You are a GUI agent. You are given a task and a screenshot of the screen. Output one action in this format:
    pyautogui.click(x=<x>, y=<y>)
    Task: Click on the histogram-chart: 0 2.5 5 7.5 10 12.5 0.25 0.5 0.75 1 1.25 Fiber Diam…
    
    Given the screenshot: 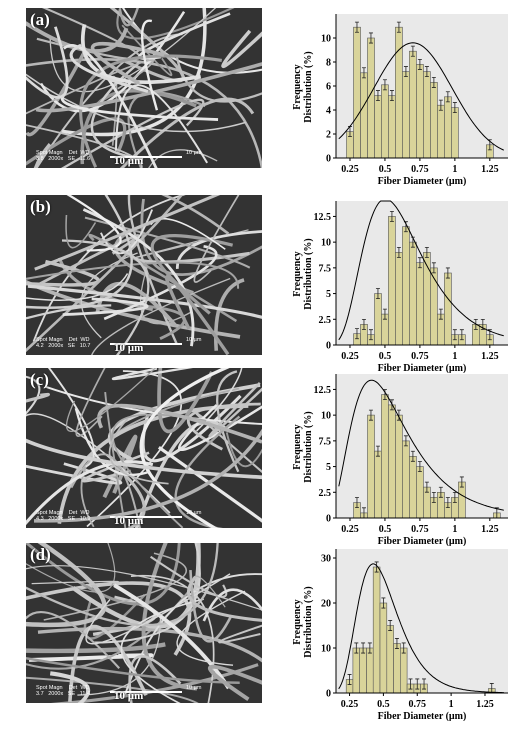 What is the action you would take?
    pyautogui.click(x=411, y=286)
    